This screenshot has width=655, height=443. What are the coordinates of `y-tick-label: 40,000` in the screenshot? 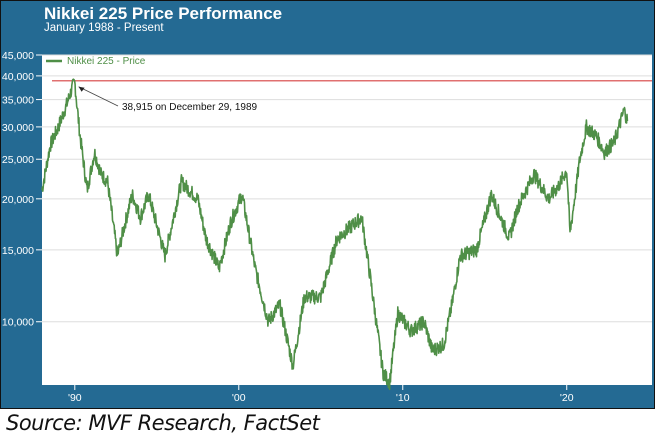 It's located at (18, 77).